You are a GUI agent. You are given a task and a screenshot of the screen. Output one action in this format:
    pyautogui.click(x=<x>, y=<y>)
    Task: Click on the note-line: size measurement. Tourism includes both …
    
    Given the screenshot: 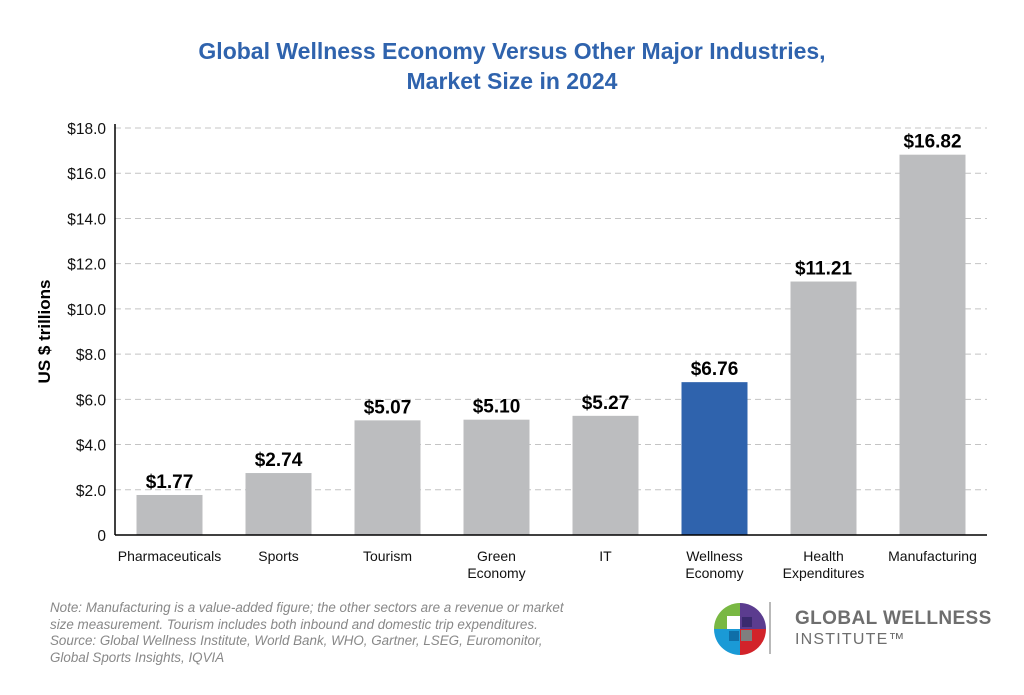 What is the action you would take?
    pyautogui.click(x=294, y=624)
    